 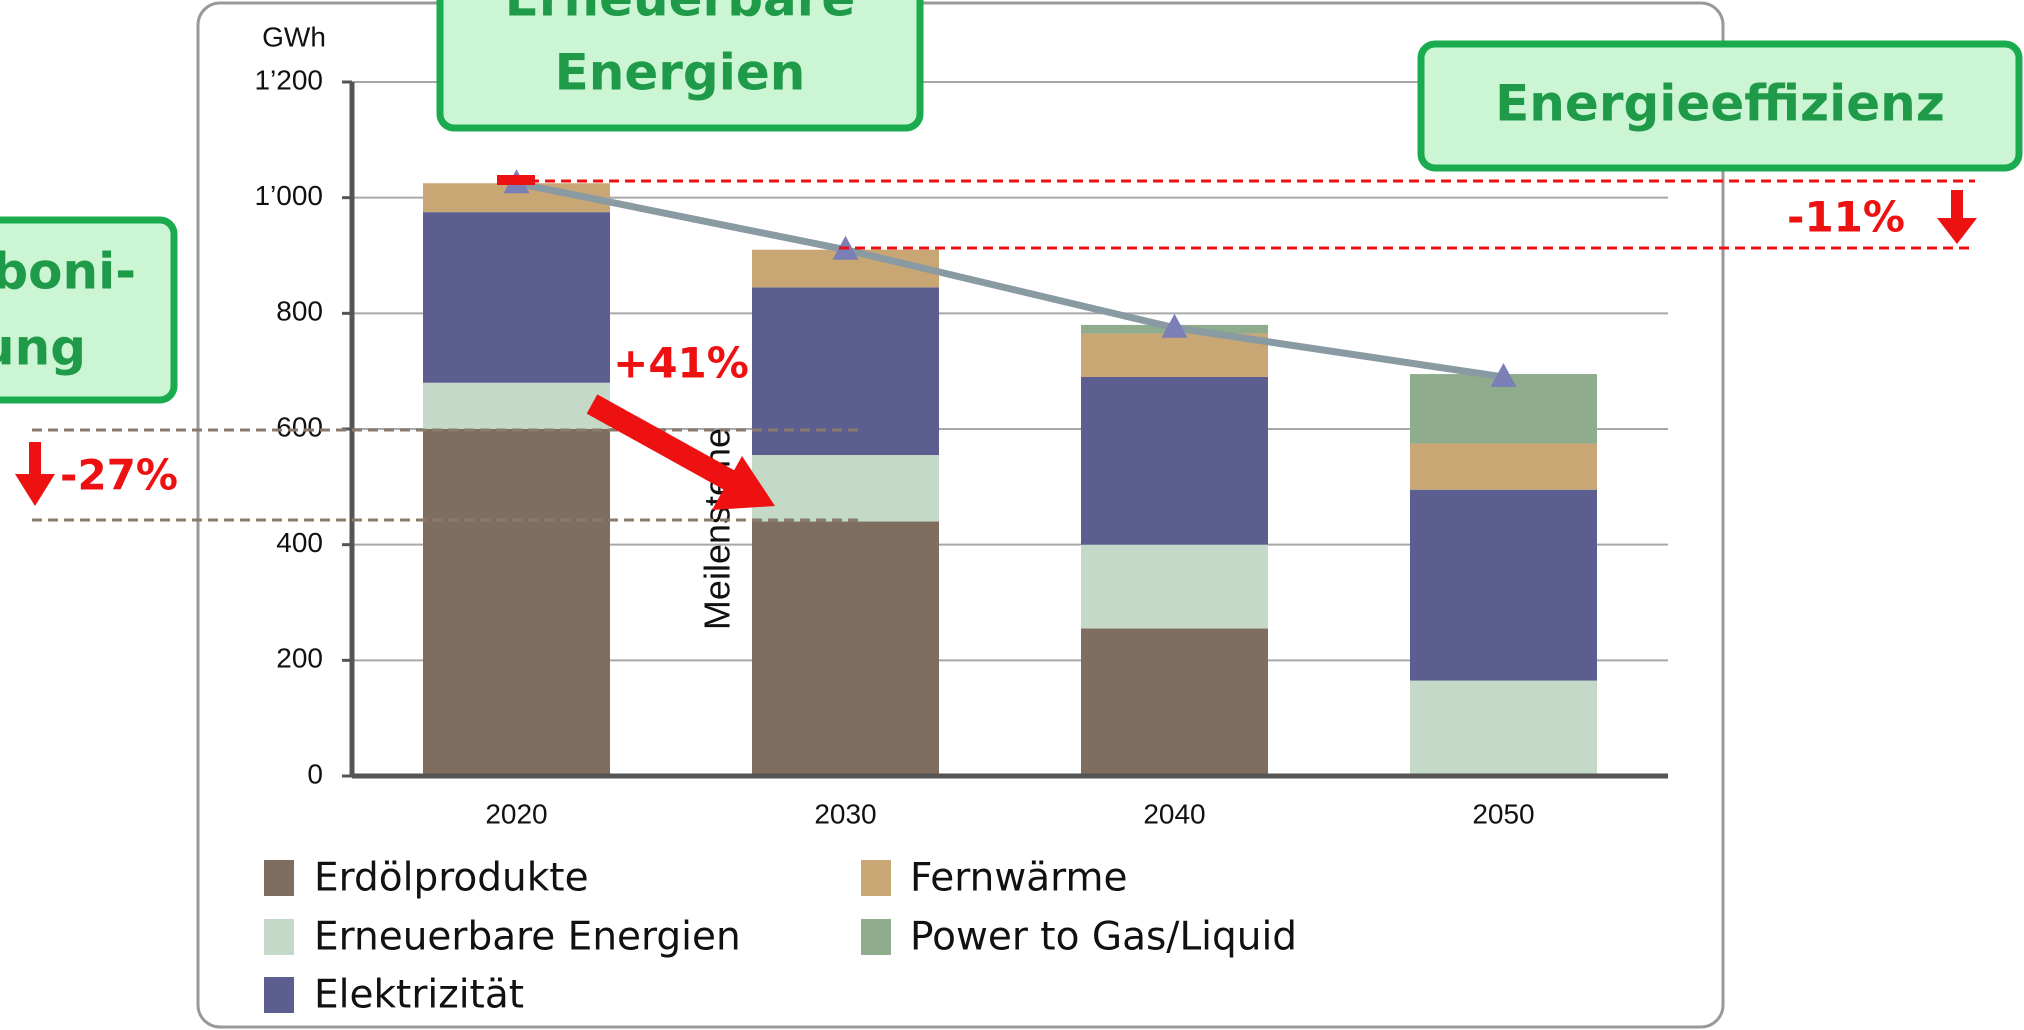 I want to click on legend-label: Elektrizität, so click(x=419, y=995).